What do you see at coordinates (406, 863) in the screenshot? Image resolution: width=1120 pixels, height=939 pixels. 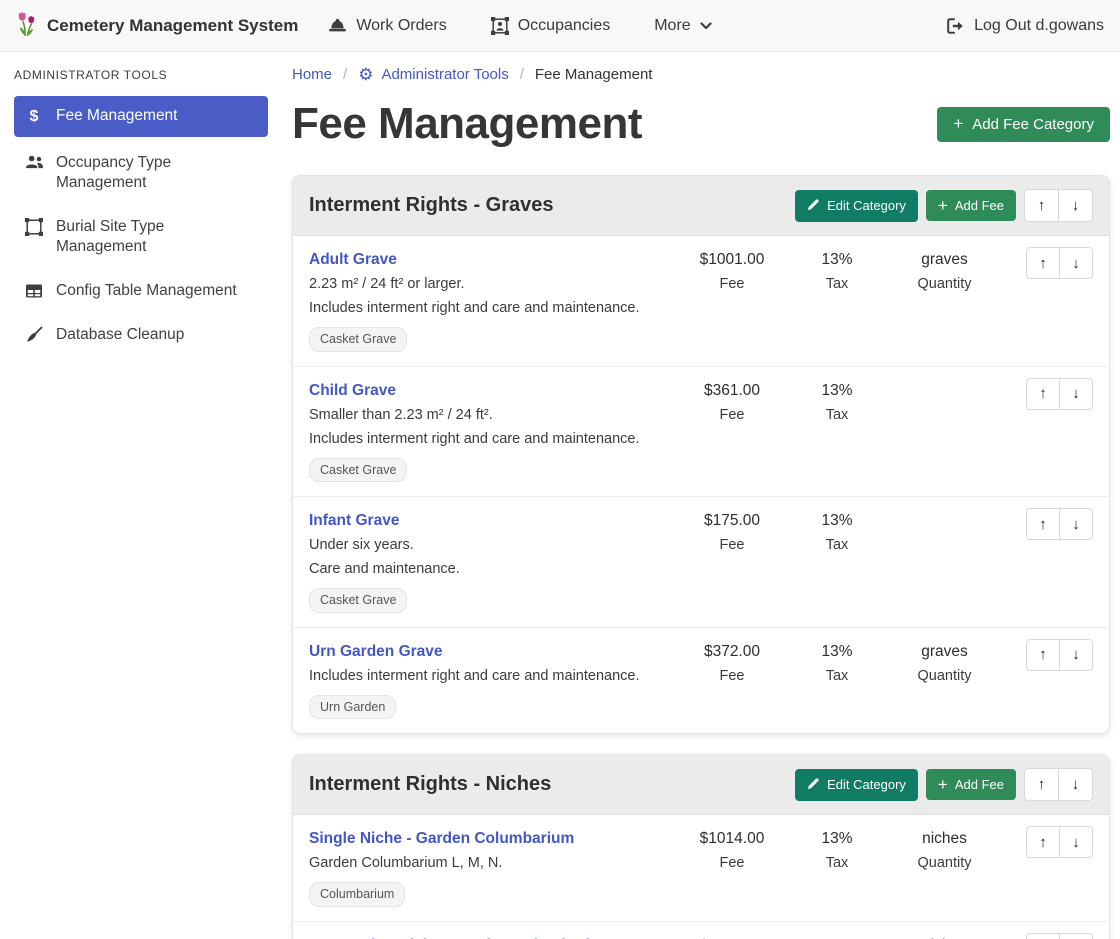 I see `fee-description-1: Garden Columbarium L, M, N.` at bounding box center [406, 863].